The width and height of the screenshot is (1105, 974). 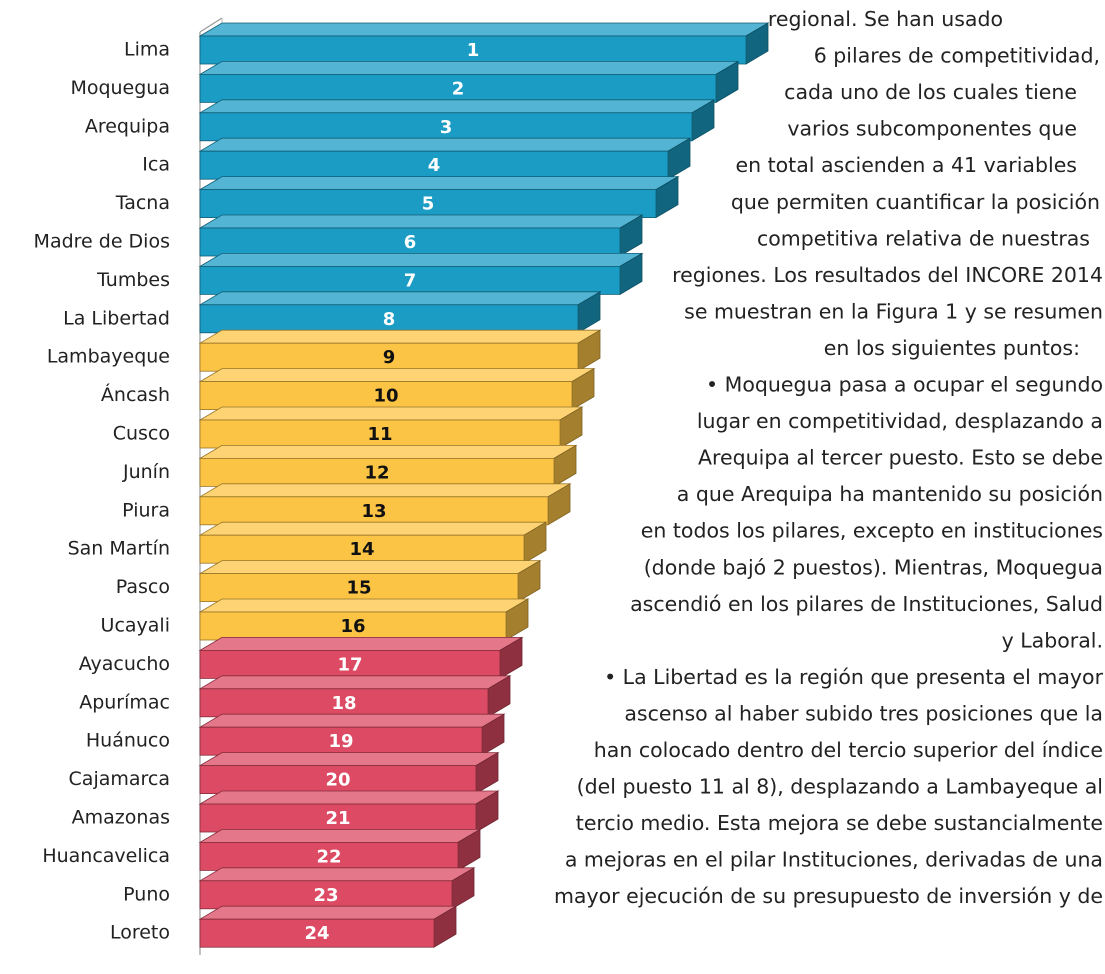 What do you see at coordinates (885, 19) in the screenshot?
I see `paragraph-line: regional. Se han usado` at bounding box center [885, 19].